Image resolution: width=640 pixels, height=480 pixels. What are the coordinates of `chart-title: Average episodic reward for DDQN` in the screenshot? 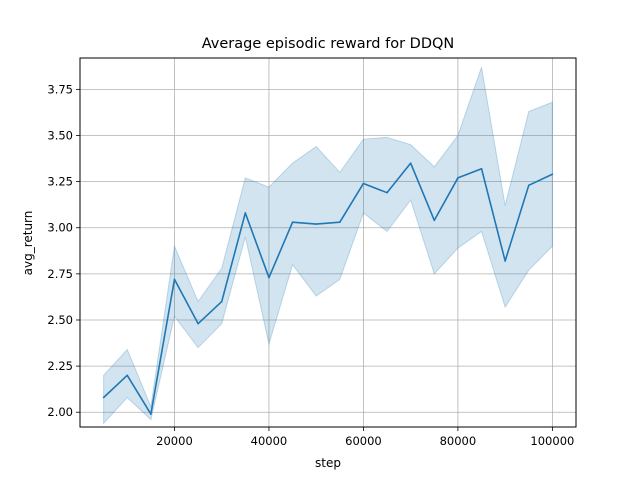 It's located at (328, 44).